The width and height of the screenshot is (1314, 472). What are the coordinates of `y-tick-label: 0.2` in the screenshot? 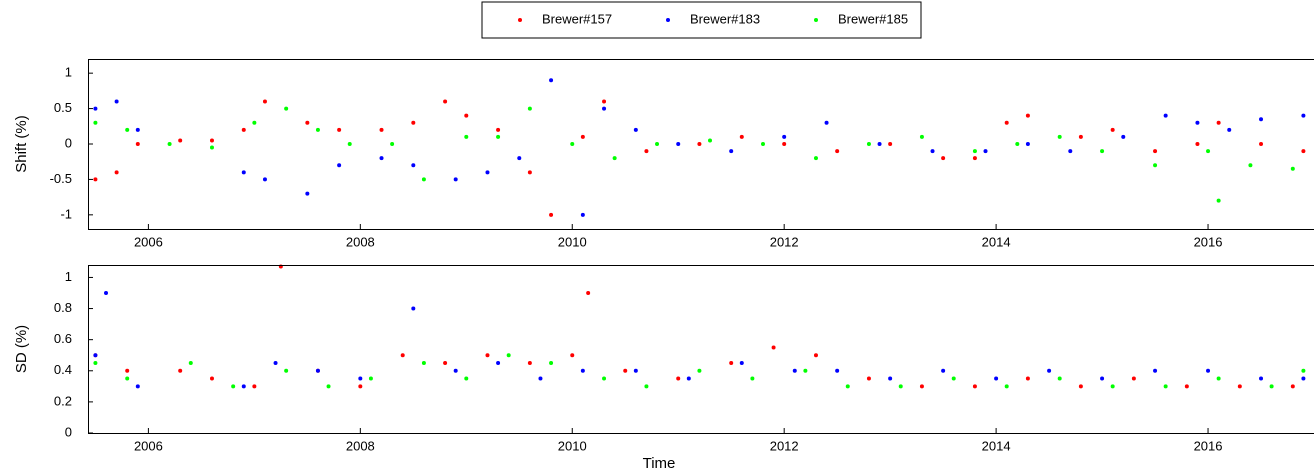 It's located at (63, 400).